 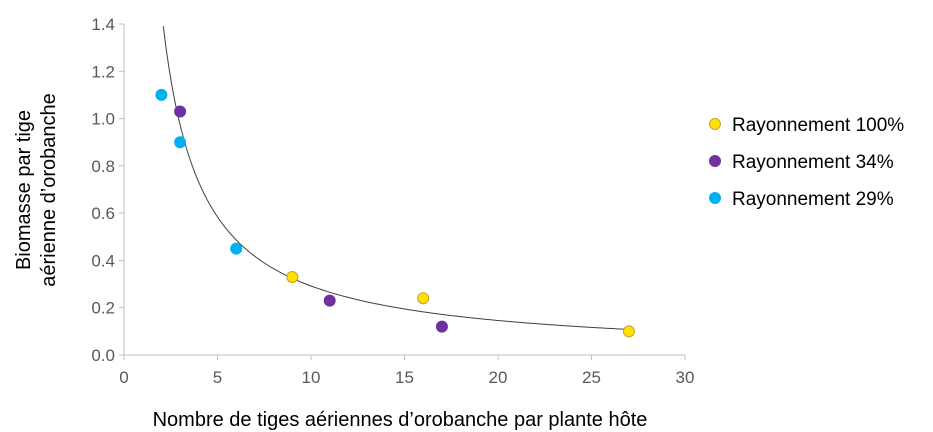 What do you see at coordinates (498, 377) in the screenshot?
I see `x-tick-label: 20` at bounding box center [498, 377].